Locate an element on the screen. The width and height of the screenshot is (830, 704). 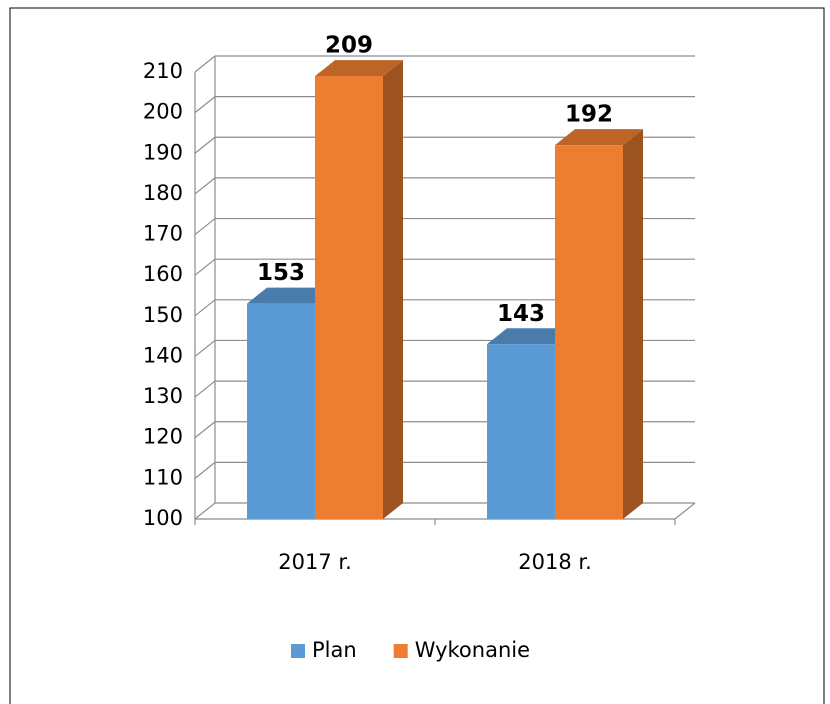
x-tick-label: 2017 r. is located at coordinates (315, 562).